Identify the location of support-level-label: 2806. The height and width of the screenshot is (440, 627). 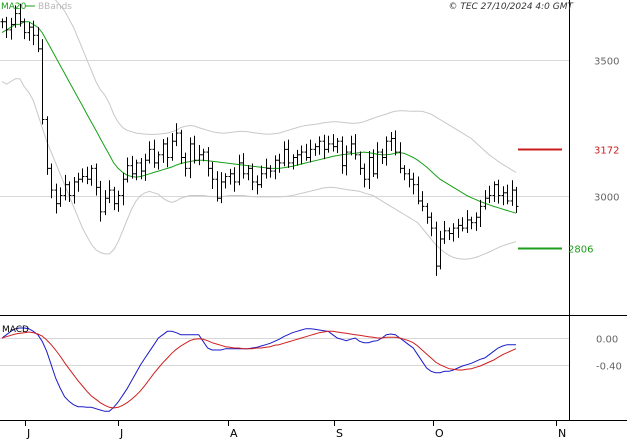
(580, 250).